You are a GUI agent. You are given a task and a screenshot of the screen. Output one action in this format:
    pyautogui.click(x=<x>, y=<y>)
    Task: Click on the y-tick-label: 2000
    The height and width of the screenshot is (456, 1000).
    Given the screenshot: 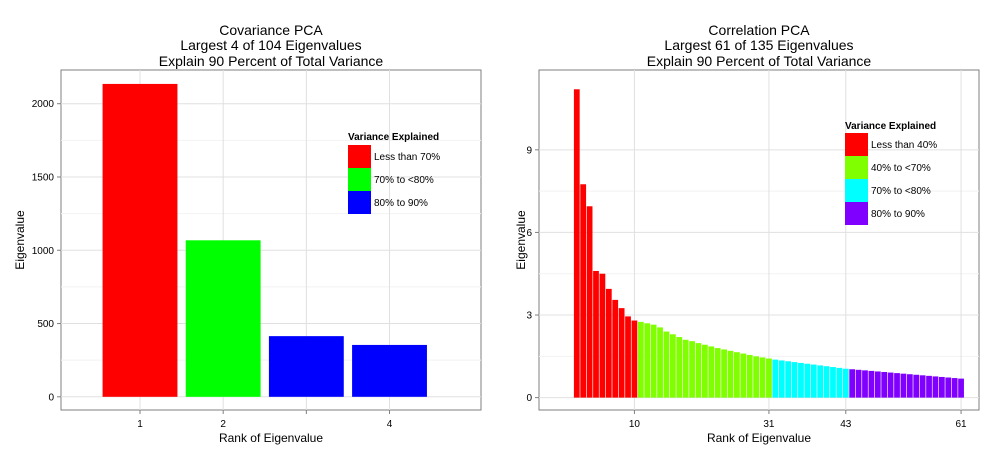 What is the action you would take?
    pyautogui.click(x=43, y=104)
    